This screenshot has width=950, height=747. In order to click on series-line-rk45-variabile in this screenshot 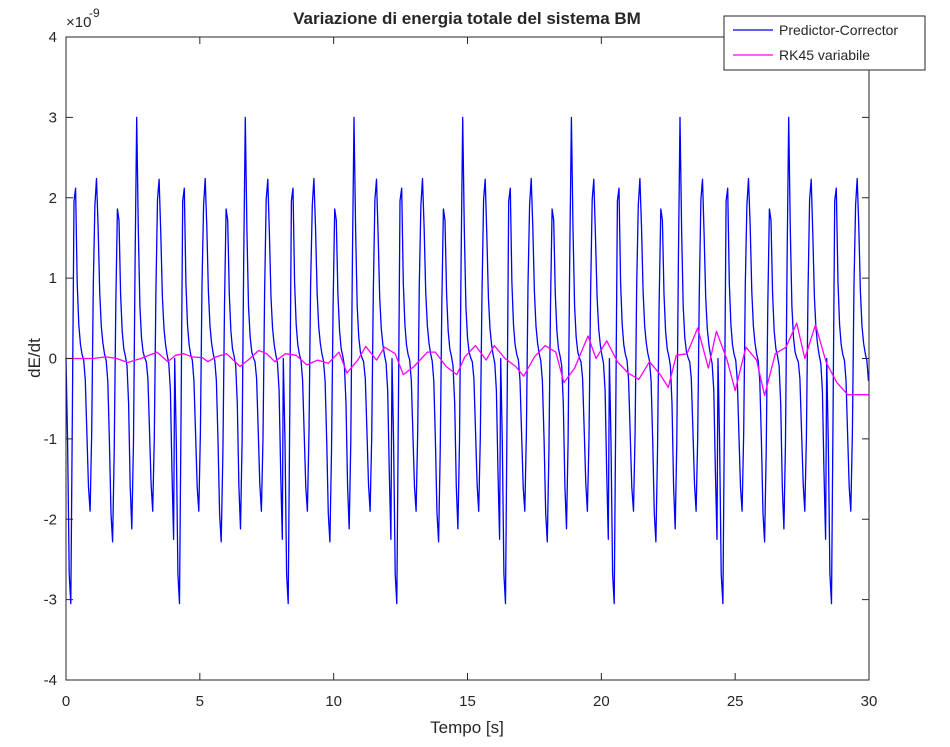, I will do `click(467, 359)`.